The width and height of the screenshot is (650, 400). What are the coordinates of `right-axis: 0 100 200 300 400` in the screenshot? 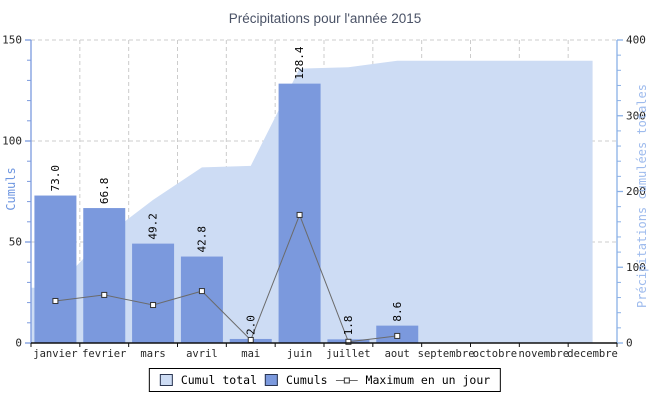 It's located at (631, 192).